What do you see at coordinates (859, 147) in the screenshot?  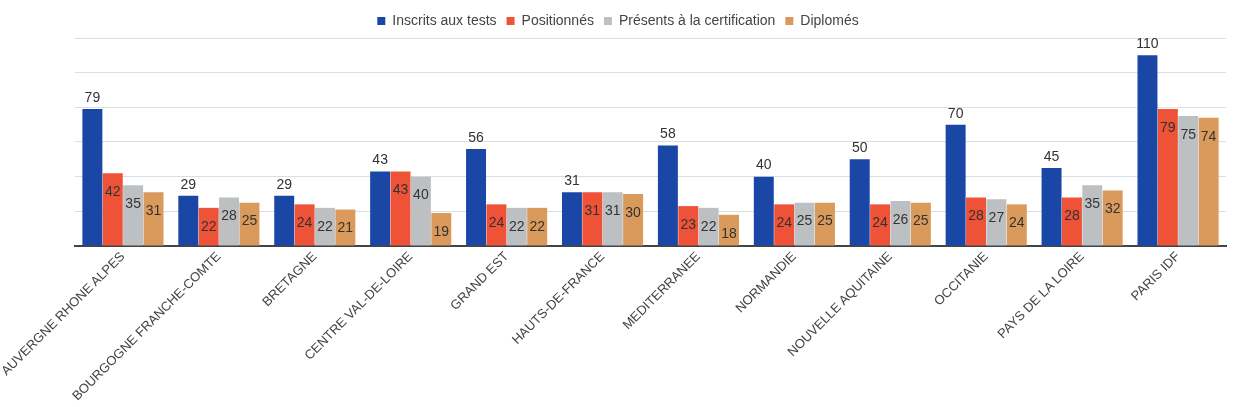 I see `data-label: 50` at bounding box center [859, 147].